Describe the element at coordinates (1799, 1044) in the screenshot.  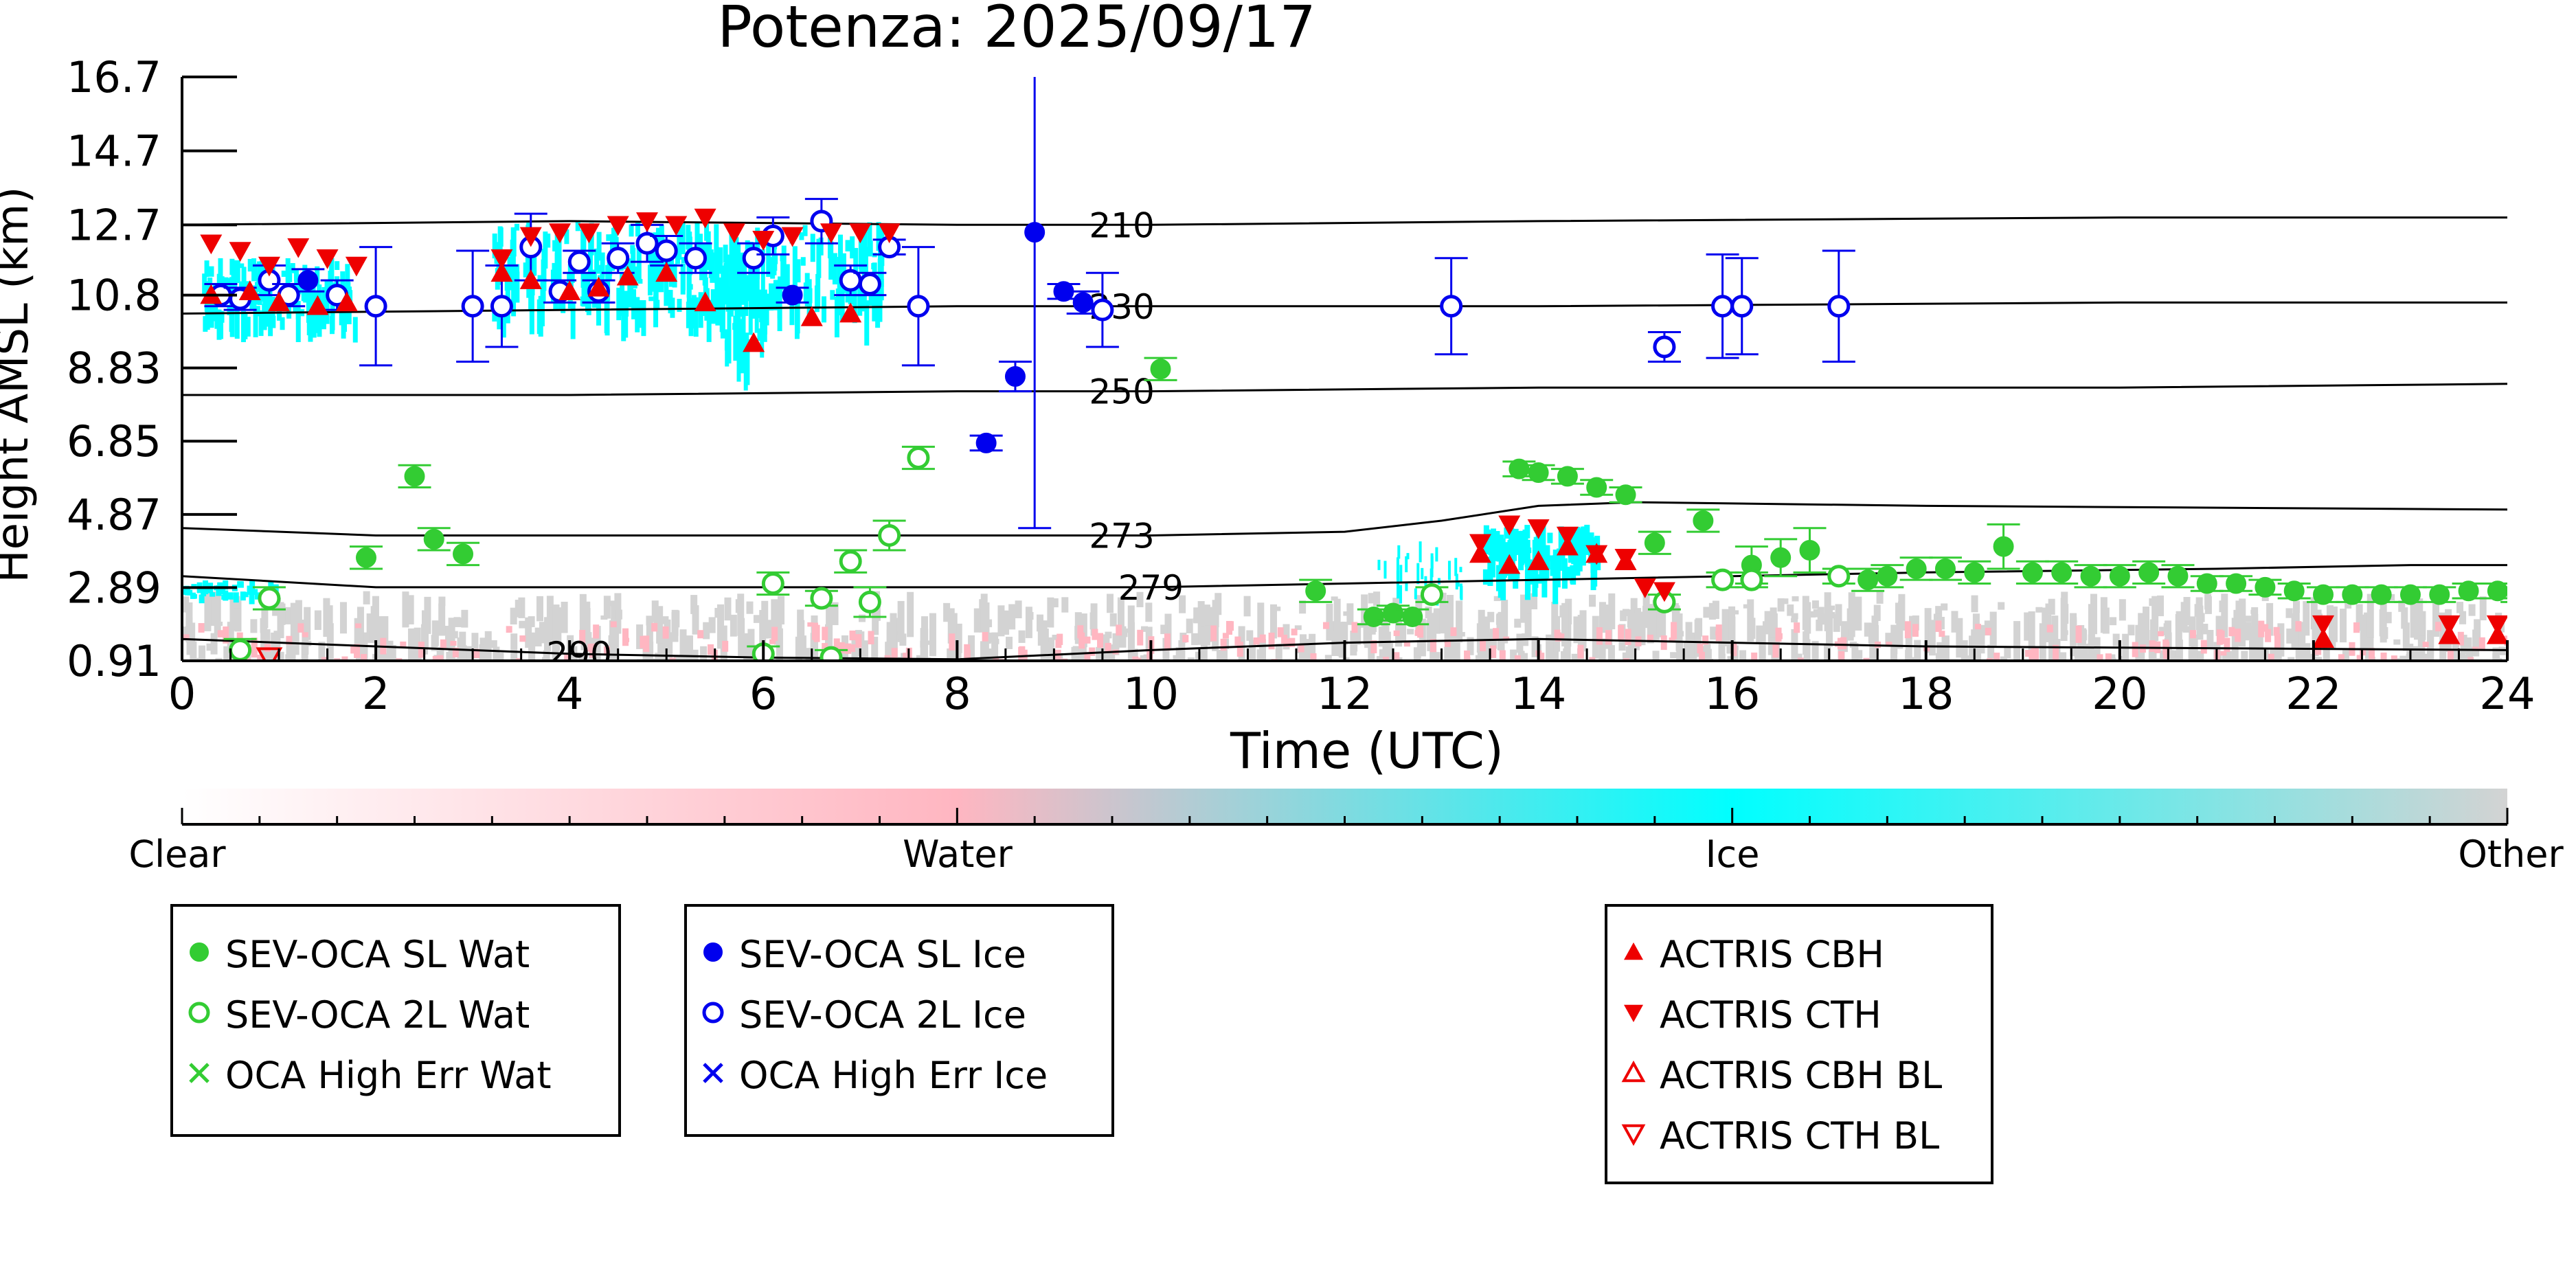
I see `legend-actris-box` at that location.